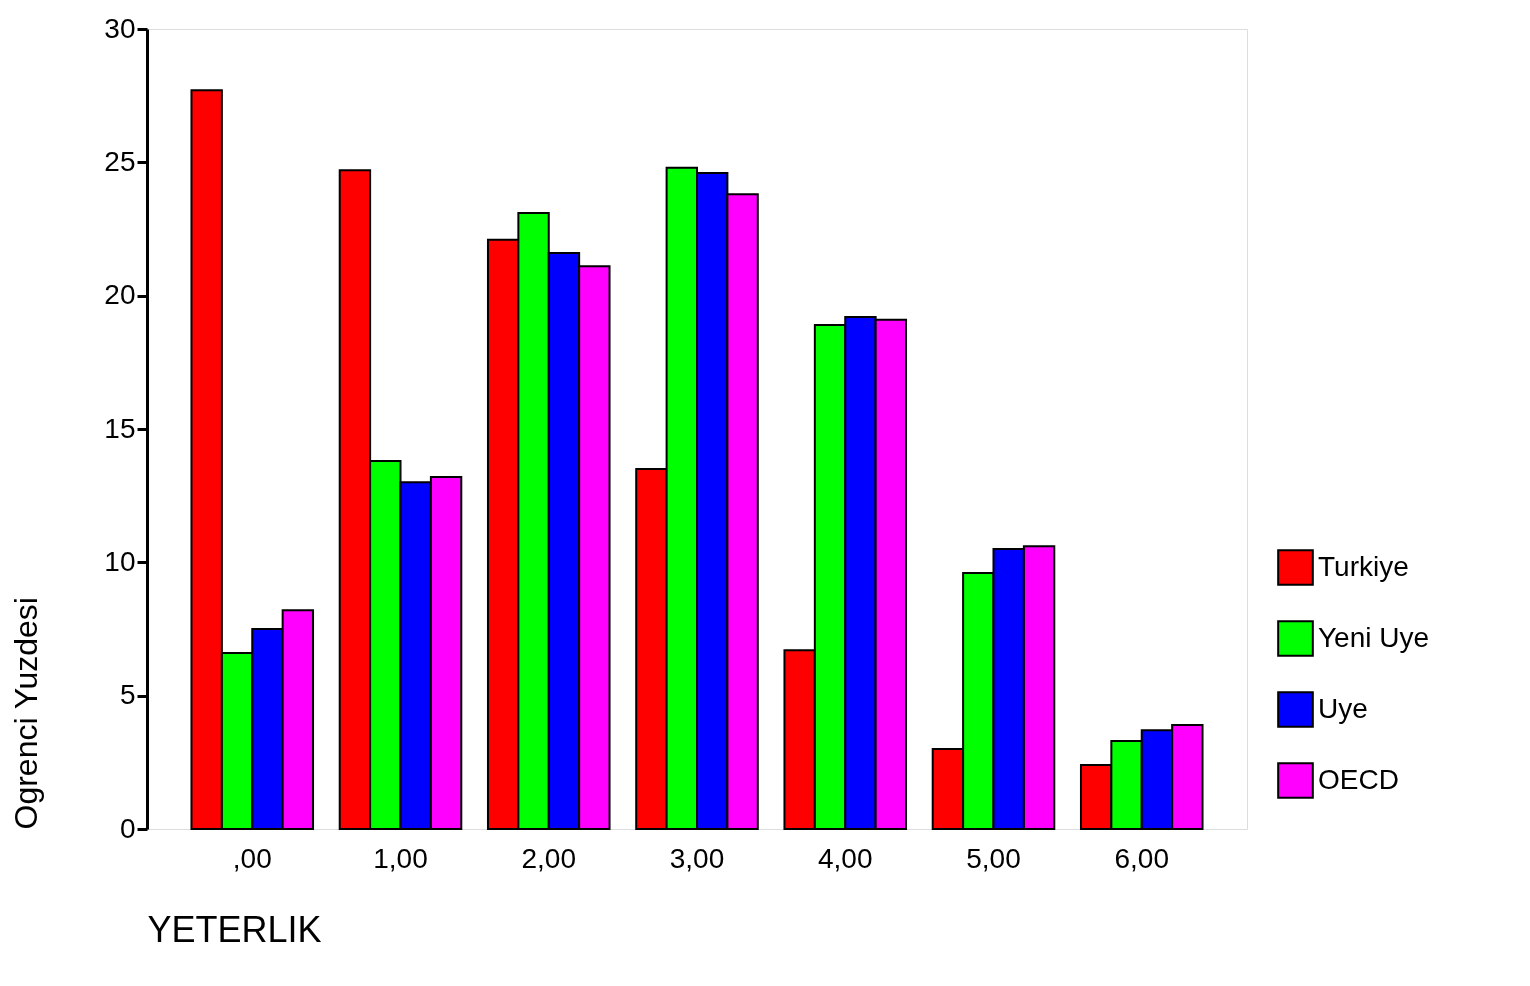  Describe the element at coordinates (120, 28) in the screenshot. I see `y-tick-label: 30` at that location.